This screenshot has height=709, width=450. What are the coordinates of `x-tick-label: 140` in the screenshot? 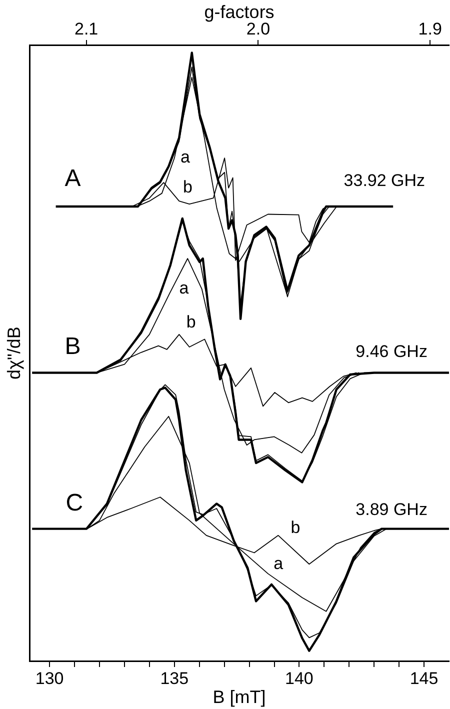 It's located at (299, 678).